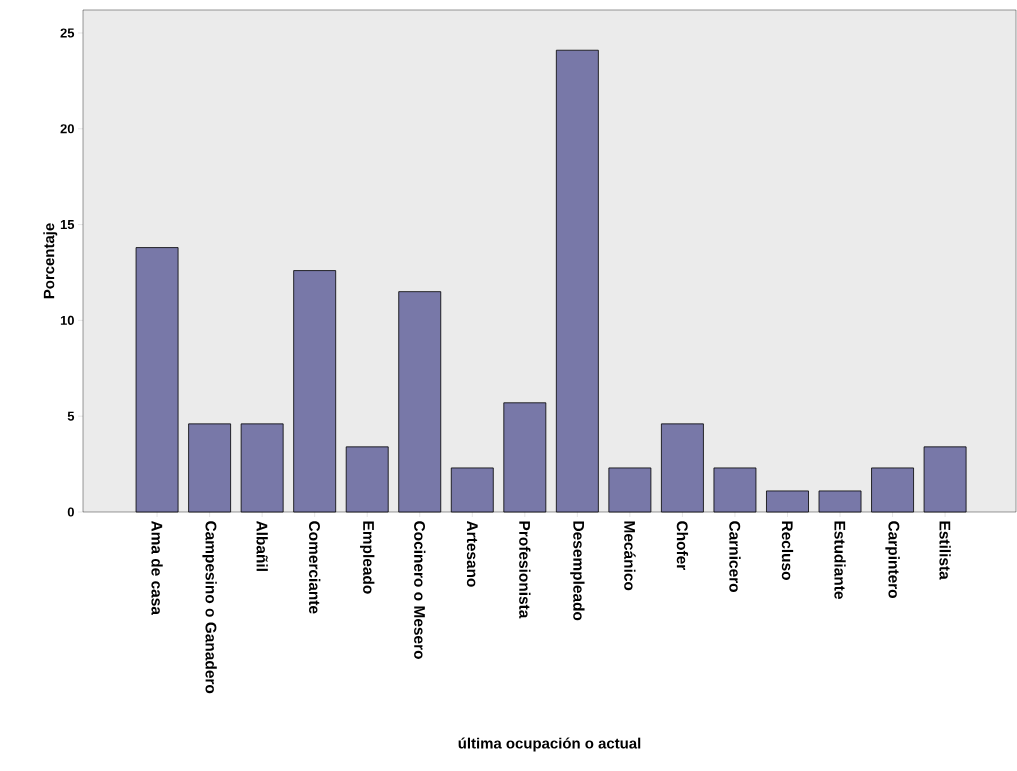 The width and height of the screenshot is (1017, 771). What do you see at coordinates (67, 33) in the screenshot?
I see `y-tick-label: 25` at bounding box center [67, 33].